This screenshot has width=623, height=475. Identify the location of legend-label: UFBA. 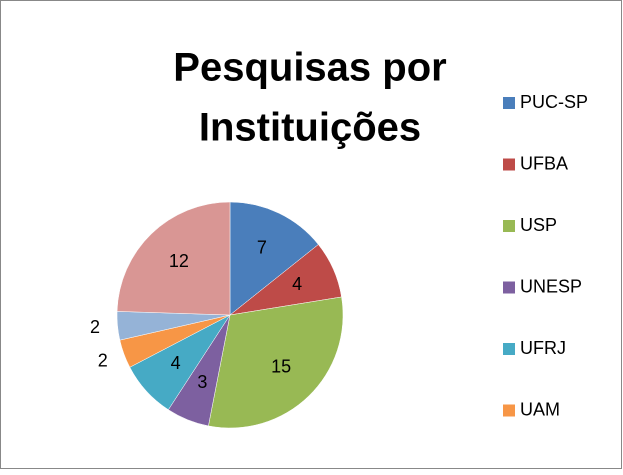
(544, 163).